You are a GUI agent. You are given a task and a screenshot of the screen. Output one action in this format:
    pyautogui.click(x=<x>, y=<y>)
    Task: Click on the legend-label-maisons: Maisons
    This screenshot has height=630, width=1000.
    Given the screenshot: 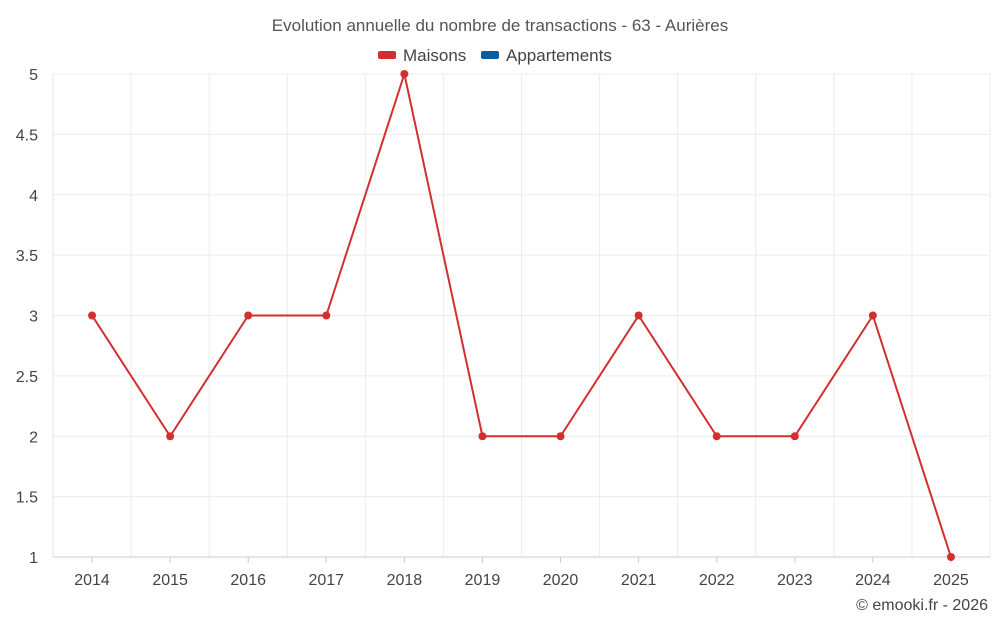 What is the action you would take?
    pyautogui.click(x=434, y=55)
    